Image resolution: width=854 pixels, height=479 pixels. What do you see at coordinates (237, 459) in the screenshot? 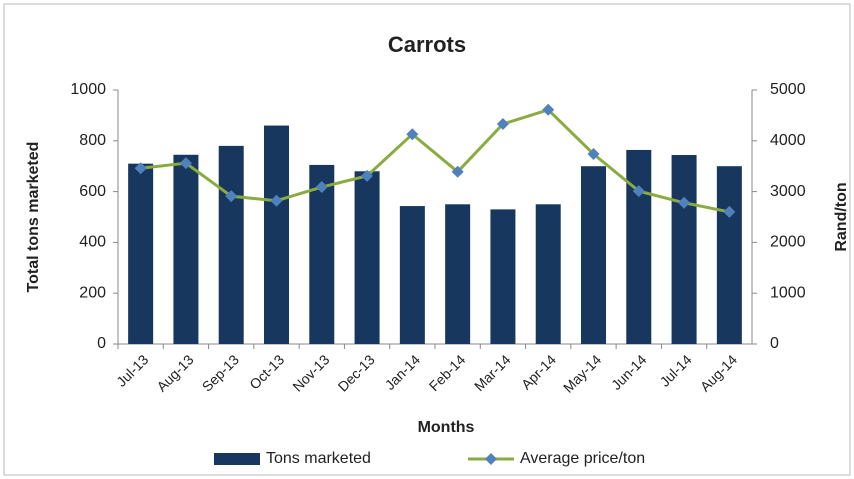
I see `legend-swatch` at bounding box center [237, 459].